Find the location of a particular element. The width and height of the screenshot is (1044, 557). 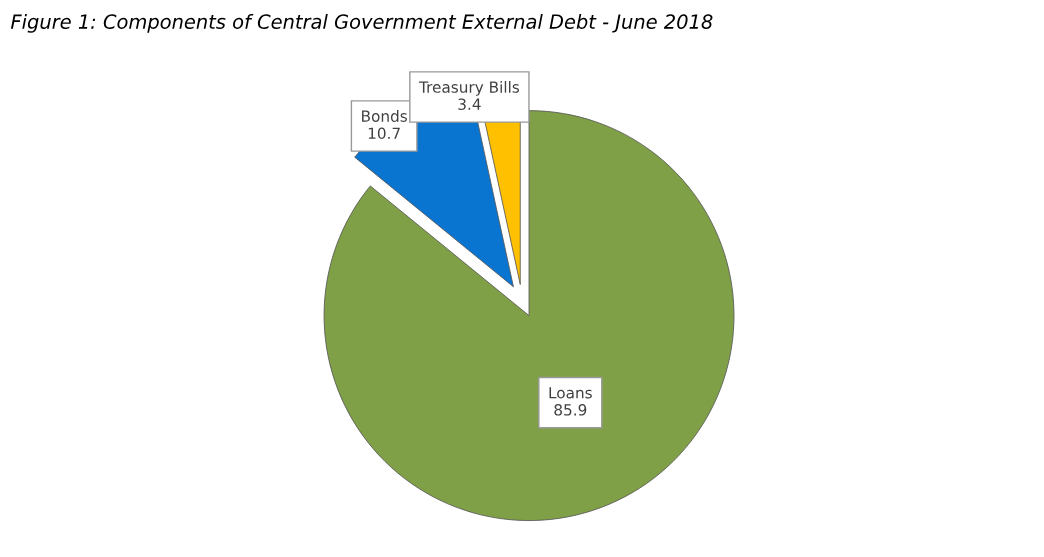

chart-title: Figure 1: Components of Central Government External Debt - June 2018 is located at coordinates (361, 23).